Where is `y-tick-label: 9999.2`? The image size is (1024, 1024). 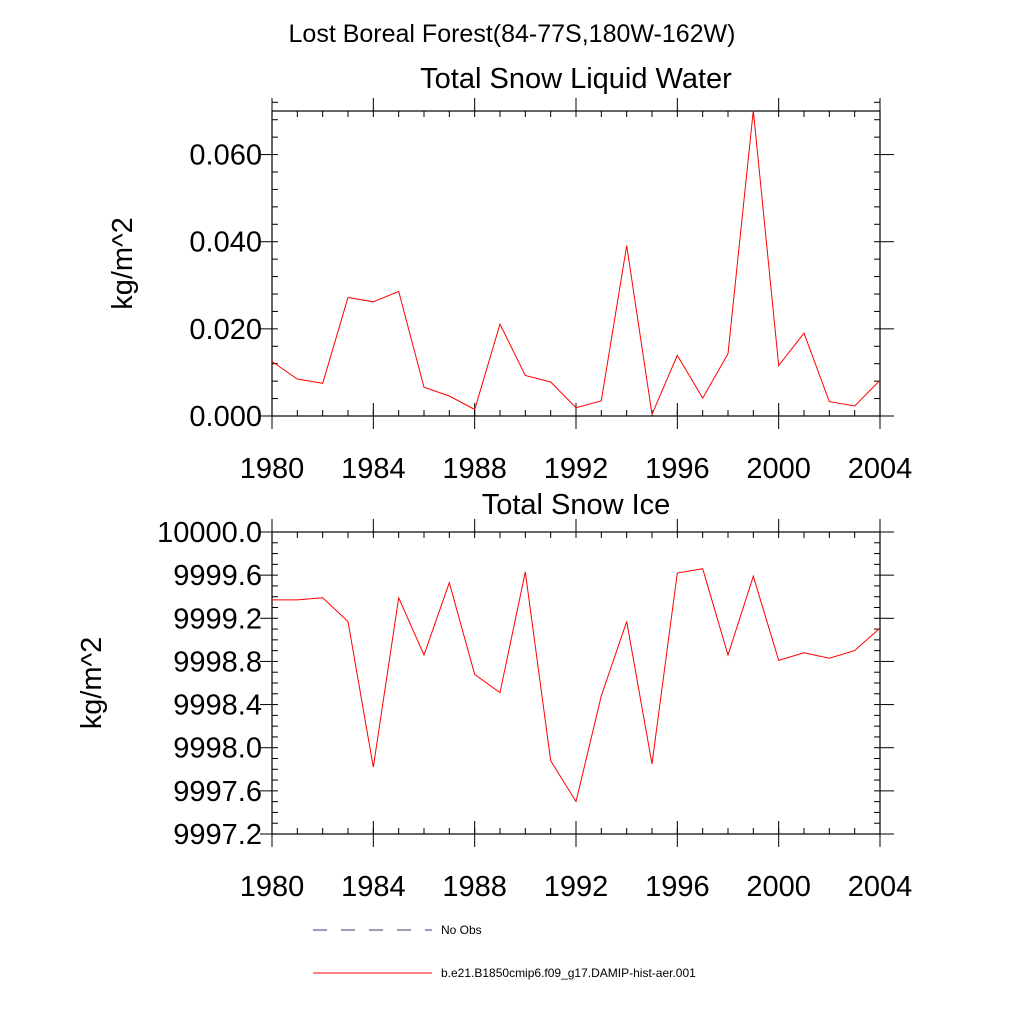
y-tick-label: 9999.2 is located at coordinates (217, 619).